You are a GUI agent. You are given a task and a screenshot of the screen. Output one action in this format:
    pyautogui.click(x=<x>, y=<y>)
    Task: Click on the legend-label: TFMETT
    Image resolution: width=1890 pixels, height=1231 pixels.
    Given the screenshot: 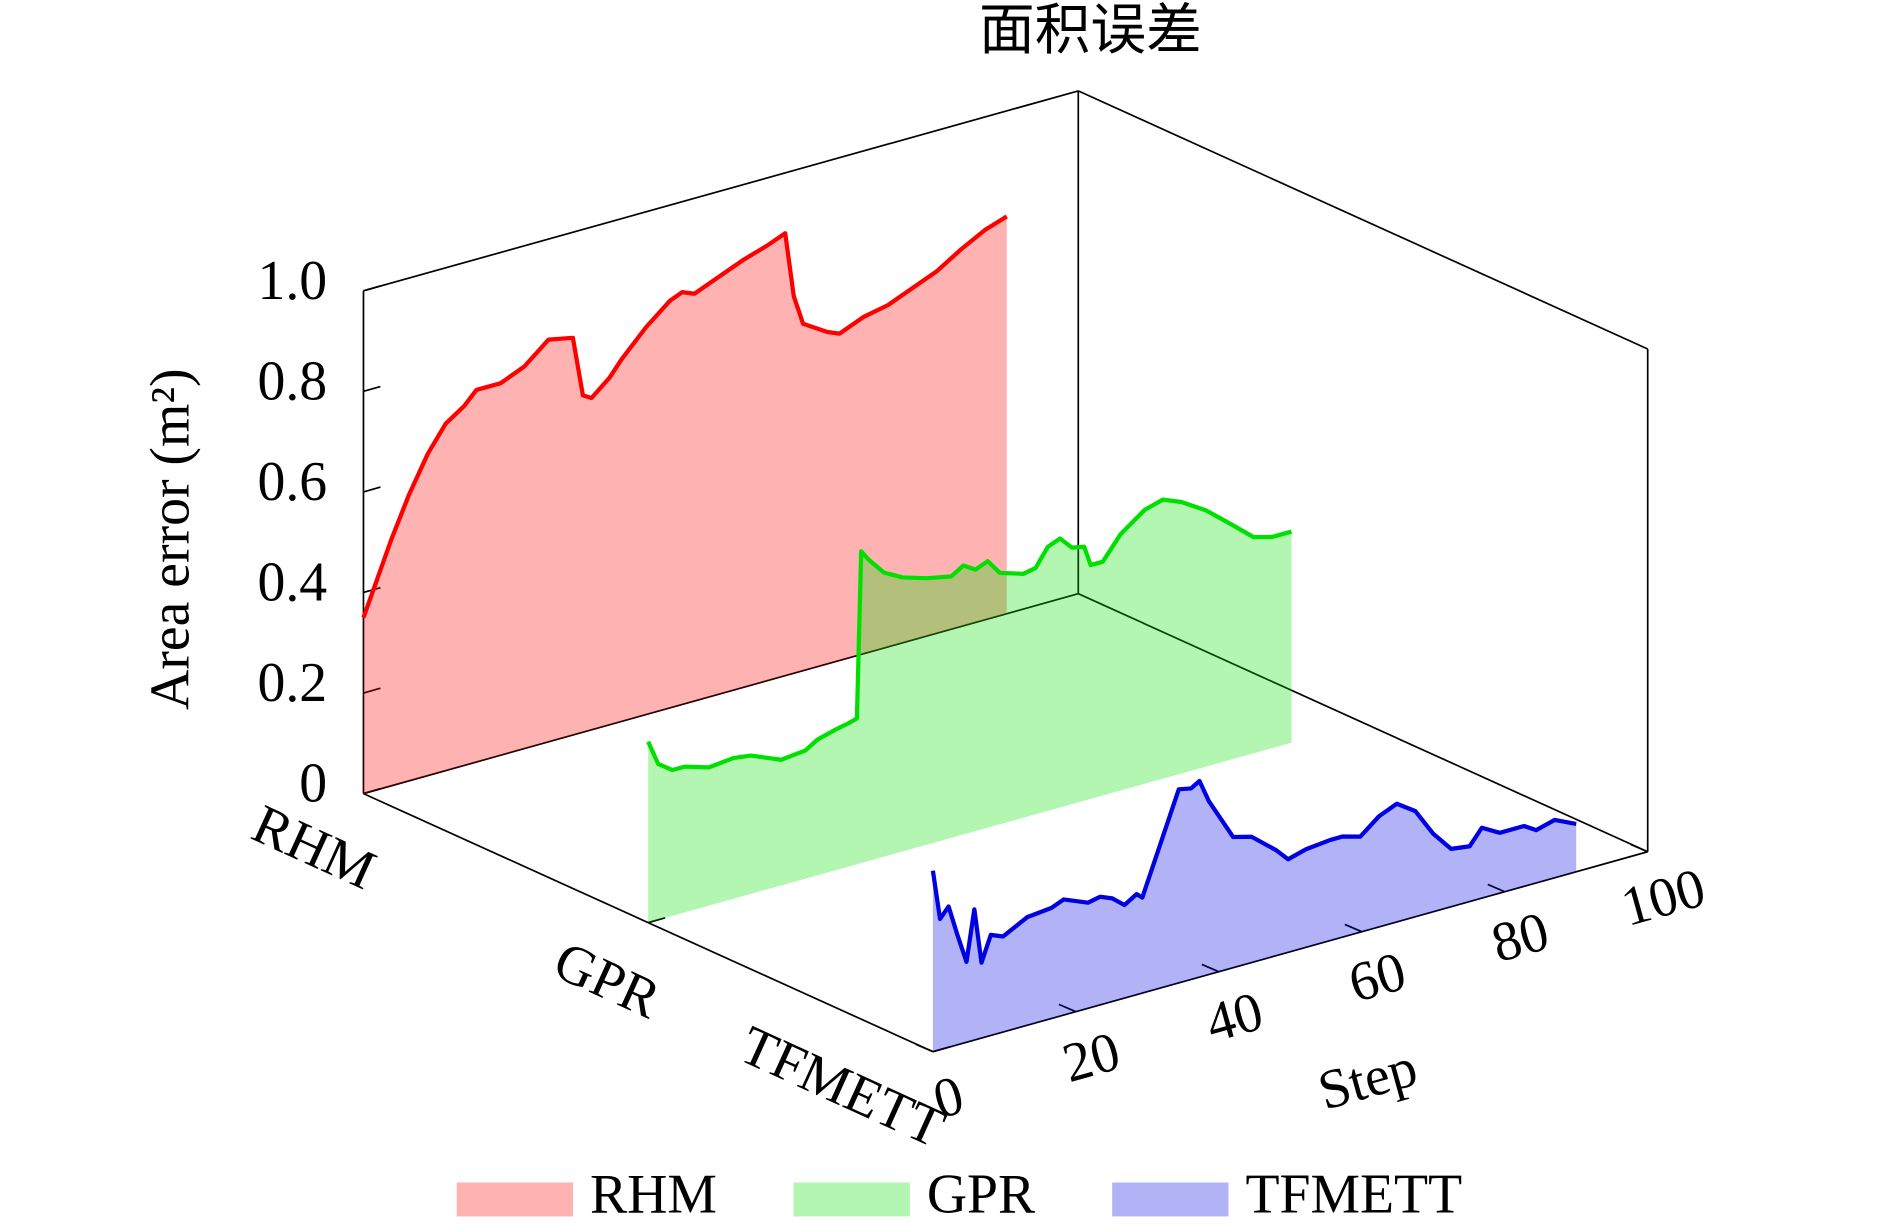 What is the action you would take?
    pyautogui.click(x=1353, y=1194)
    